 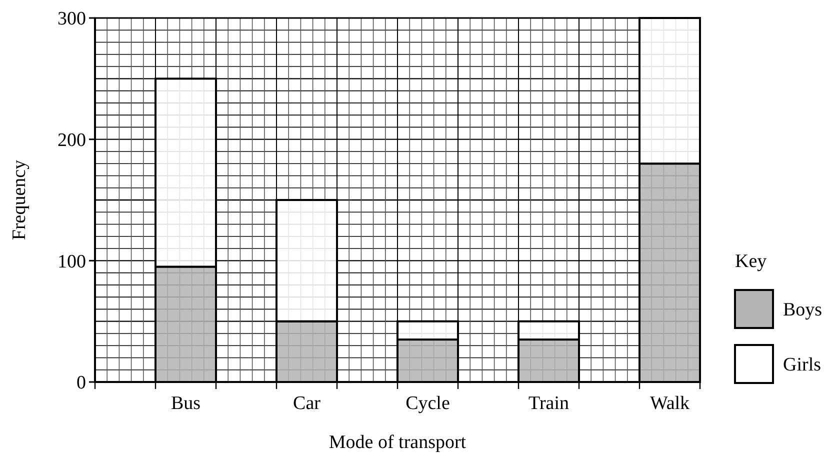 What do you see at coordinates (81, 383) in the screenshot?
I see `y-tick-label: 0` at bounding box center [81, 383].